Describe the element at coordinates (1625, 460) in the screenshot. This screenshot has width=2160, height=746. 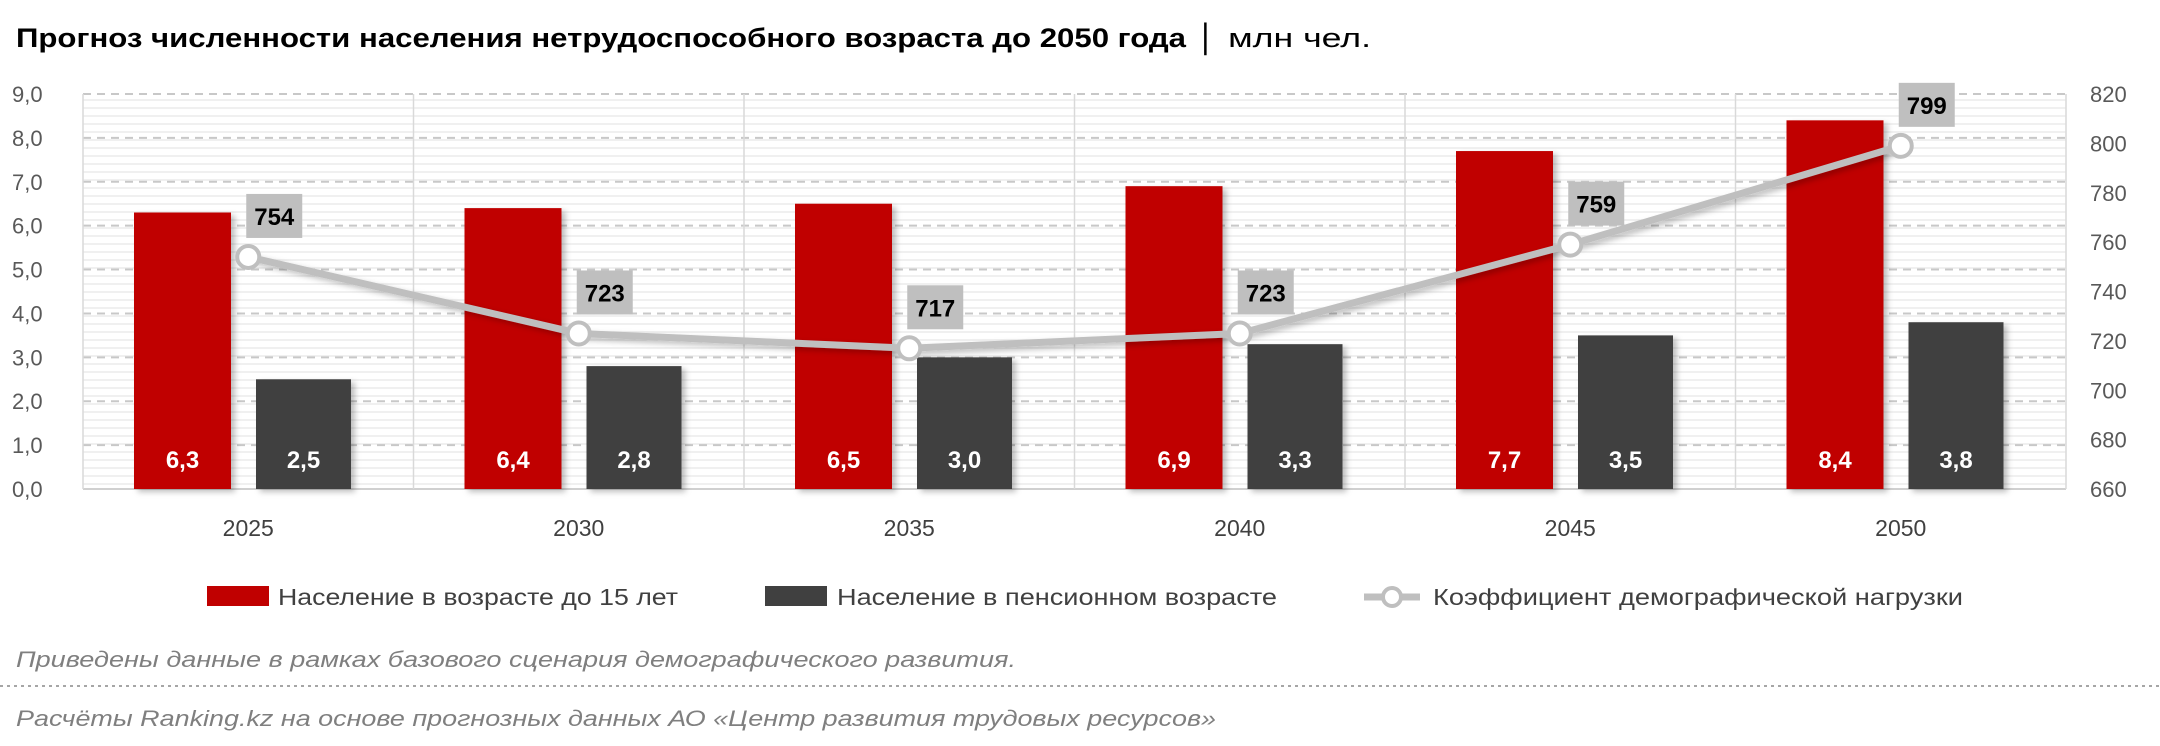
I see `bar-value-label: 3,5` at that location.